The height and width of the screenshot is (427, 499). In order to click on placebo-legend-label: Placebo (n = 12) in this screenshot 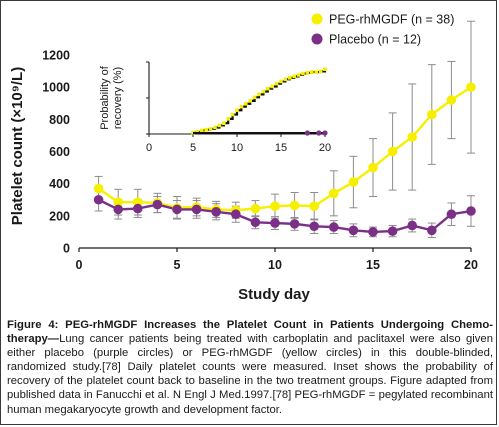, I will do `click(375, 40)`.